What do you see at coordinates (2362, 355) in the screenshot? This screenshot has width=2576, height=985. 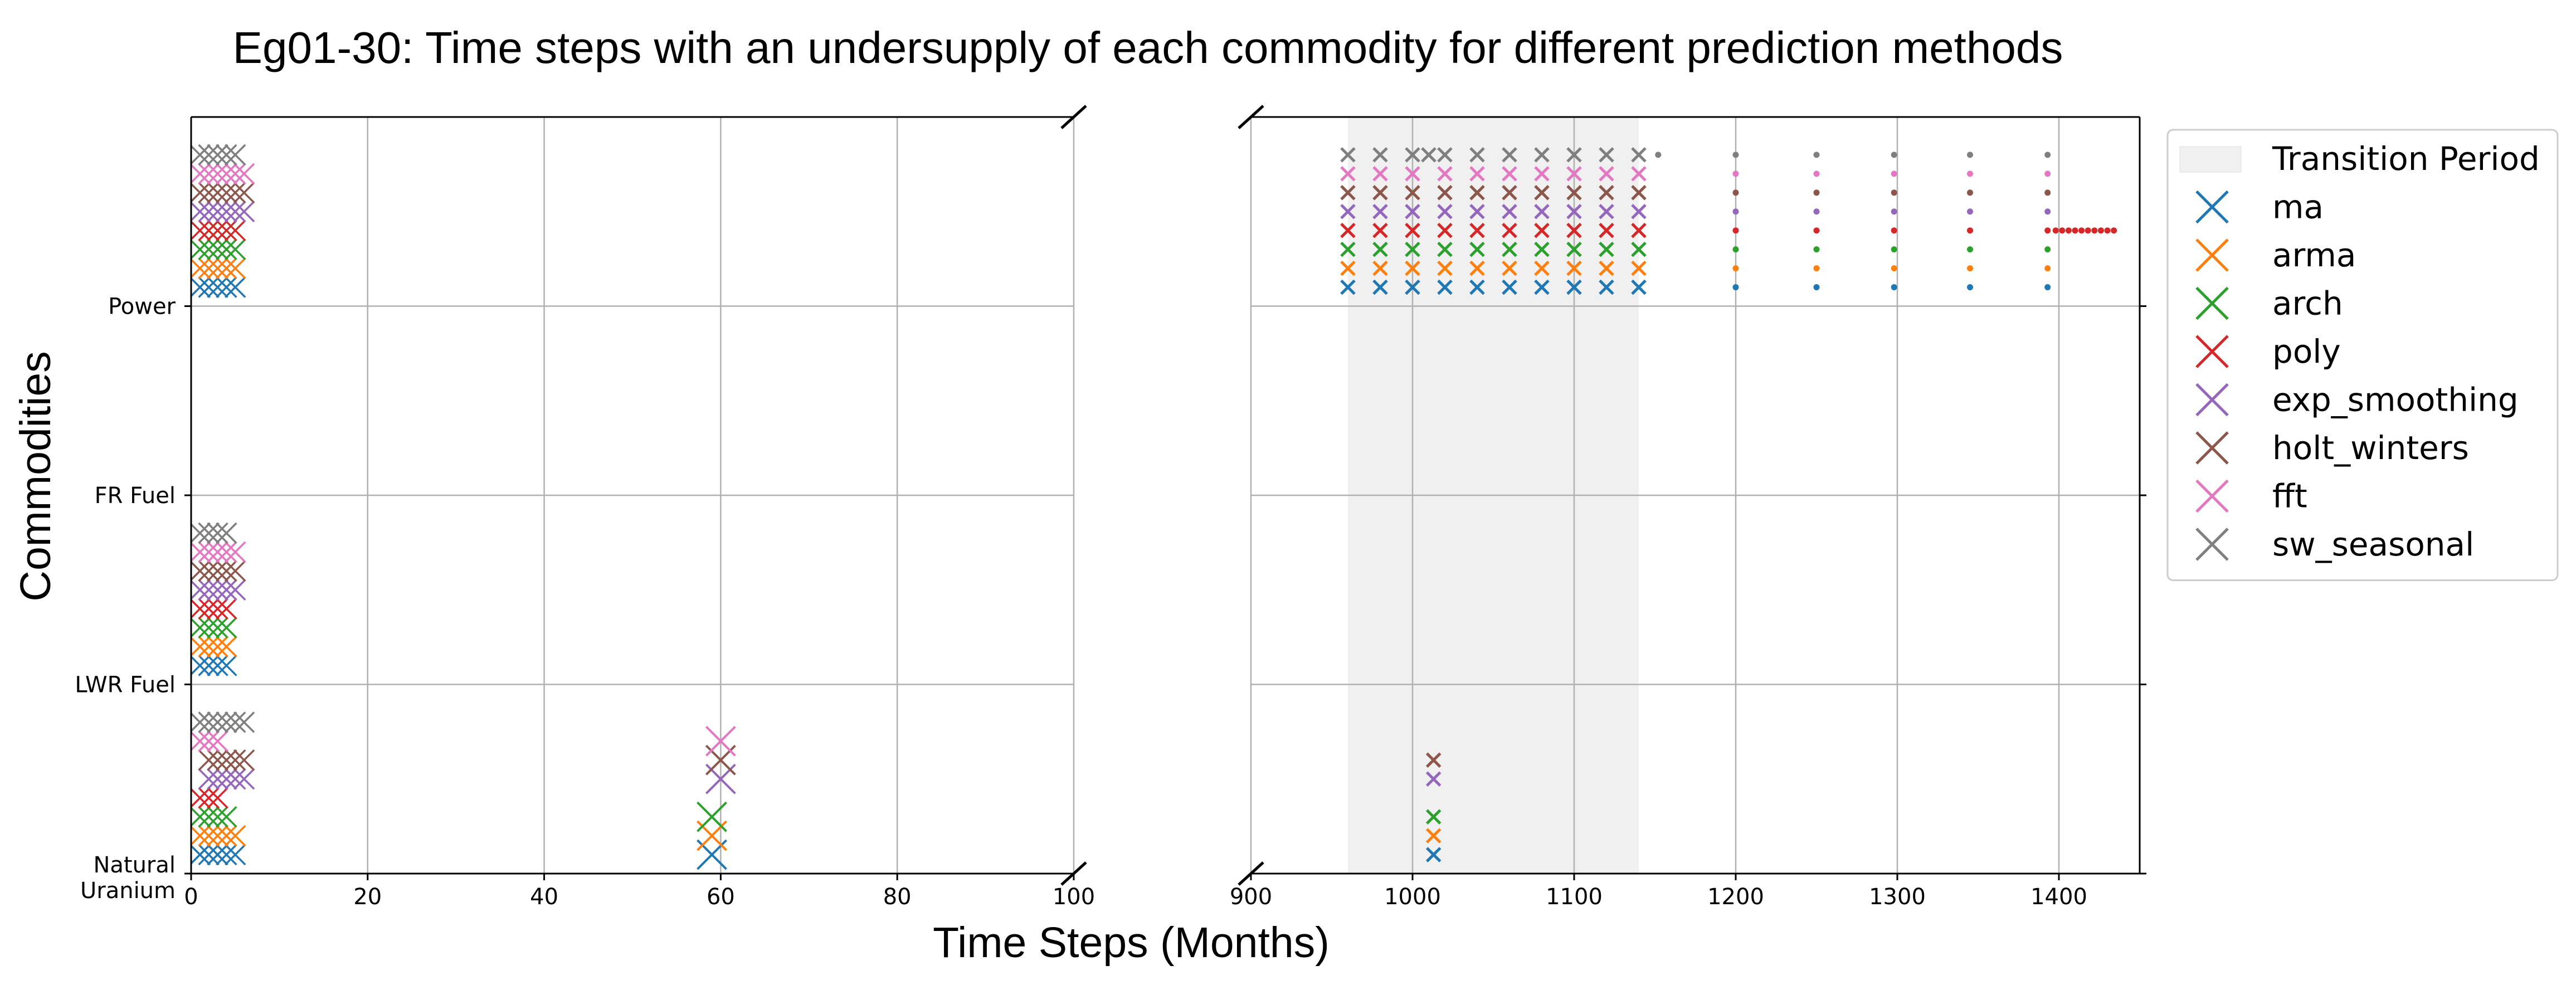 I see `legend-frame` at bounding box center [2362, 355].